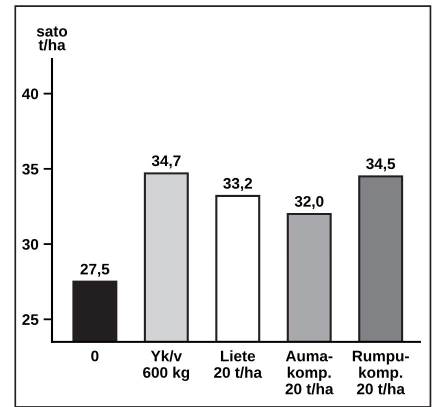 The image size is (437, 407). I want to click on data-label: 27,5, so click(95, 270).